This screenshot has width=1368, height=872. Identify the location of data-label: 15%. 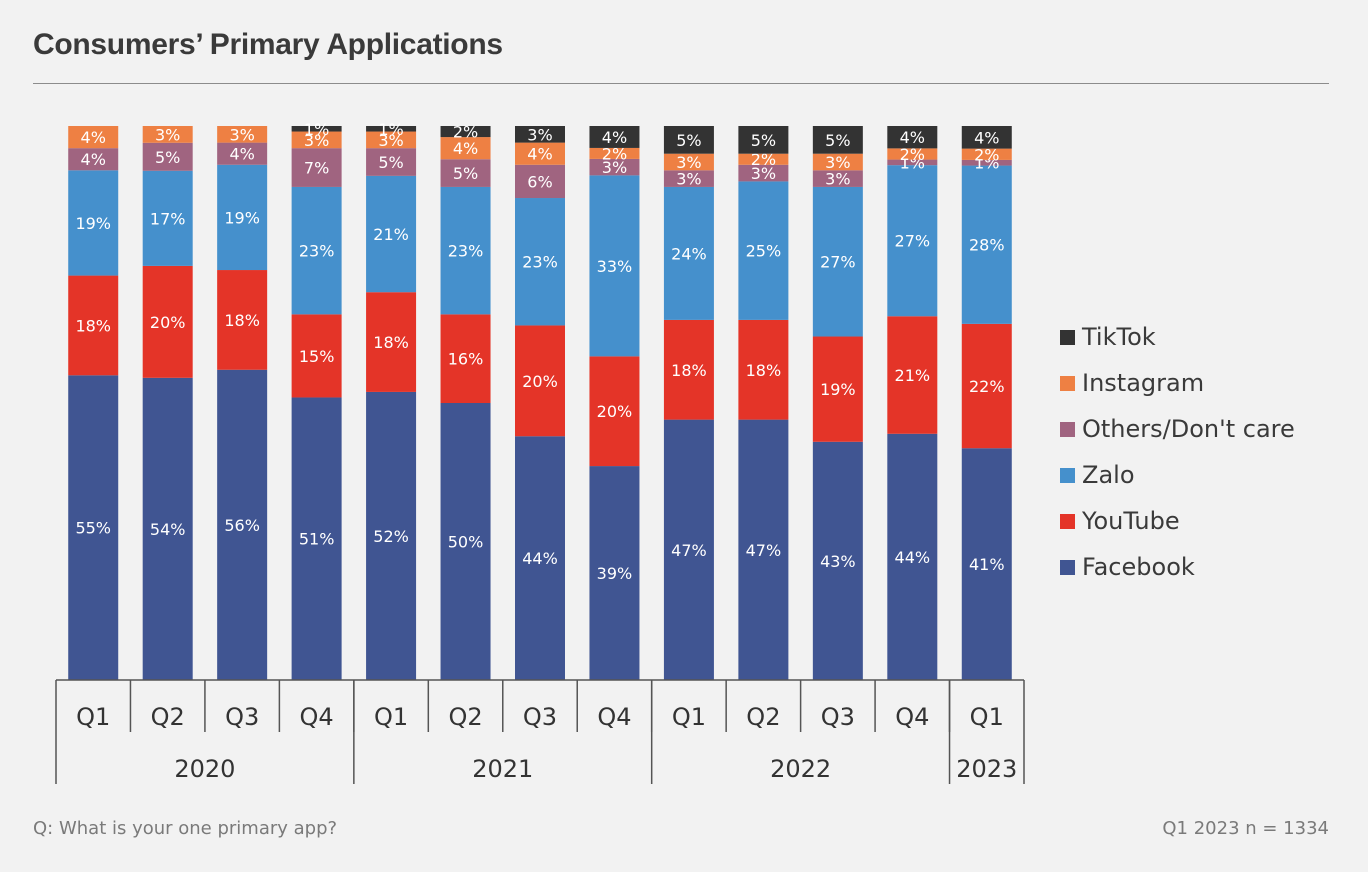
(317, 356).